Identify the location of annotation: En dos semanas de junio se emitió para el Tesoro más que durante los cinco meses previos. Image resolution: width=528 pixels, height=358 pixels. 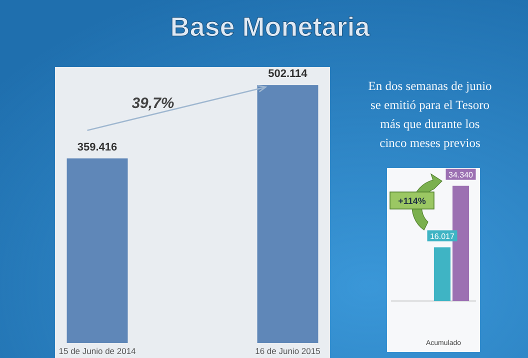
(430, 114).